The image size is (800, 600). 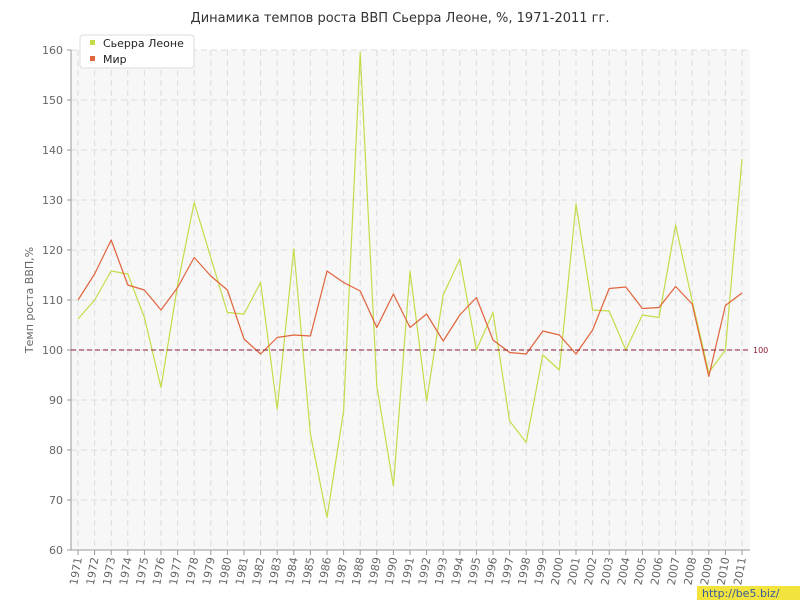 What do you see at coordinates (558, 571) in the screenshot?
I see `x-tick-label: 2000` at bounding box center [558, 571].